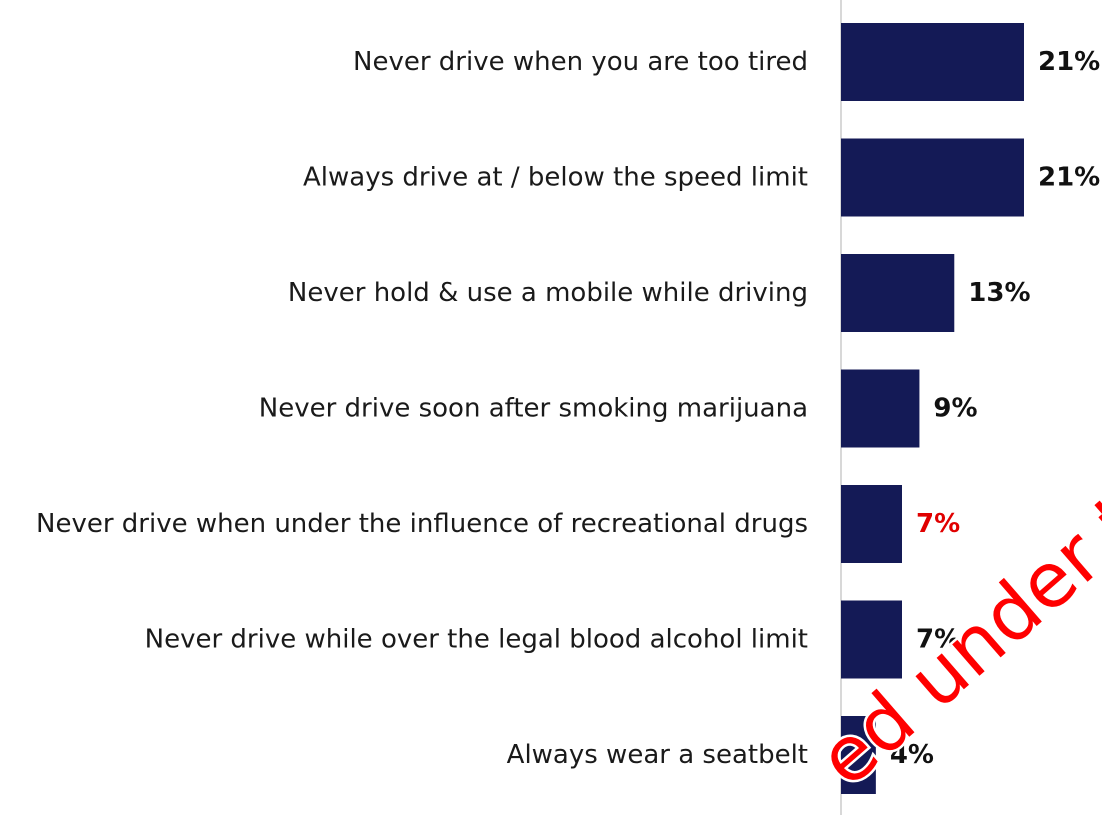 Image resolution: width=1102 pixels, height=815 pixels. Describe the element at coordinates (938, 524) in the screenshot. I see `value-label-5: 7%` at that location.